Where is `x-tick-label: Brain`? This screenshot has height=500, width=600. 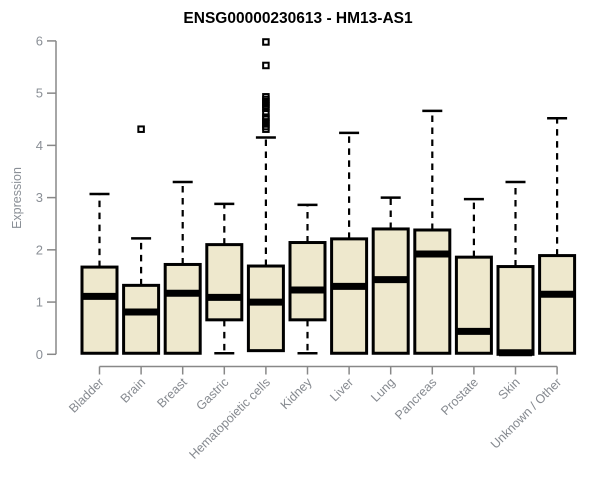 x-tick-label: Brain is located at coordinates (133, 390).